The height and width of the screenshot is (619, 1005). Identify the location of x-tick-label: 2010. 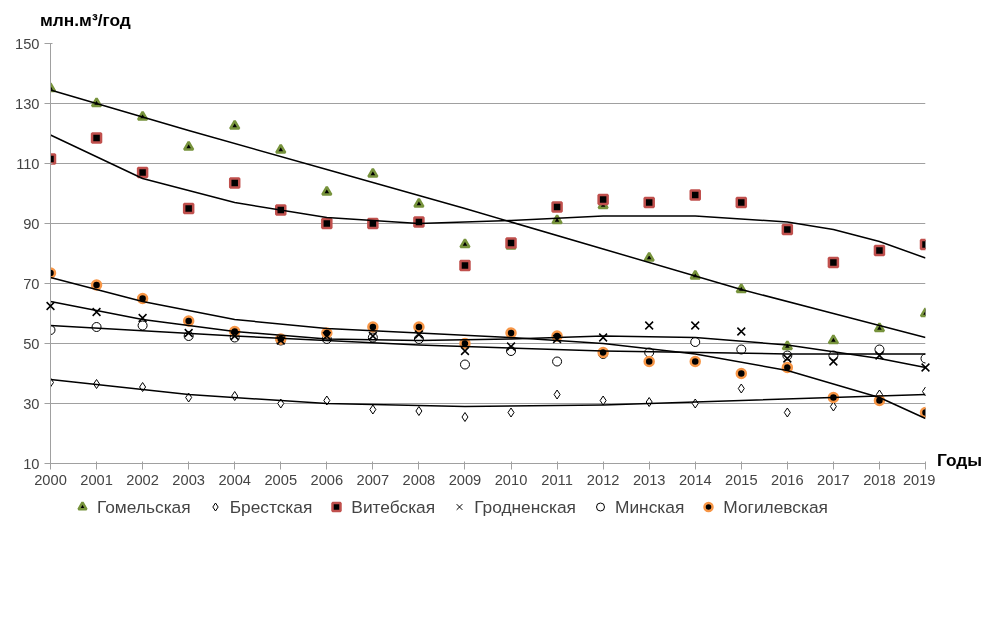
(511, 479).